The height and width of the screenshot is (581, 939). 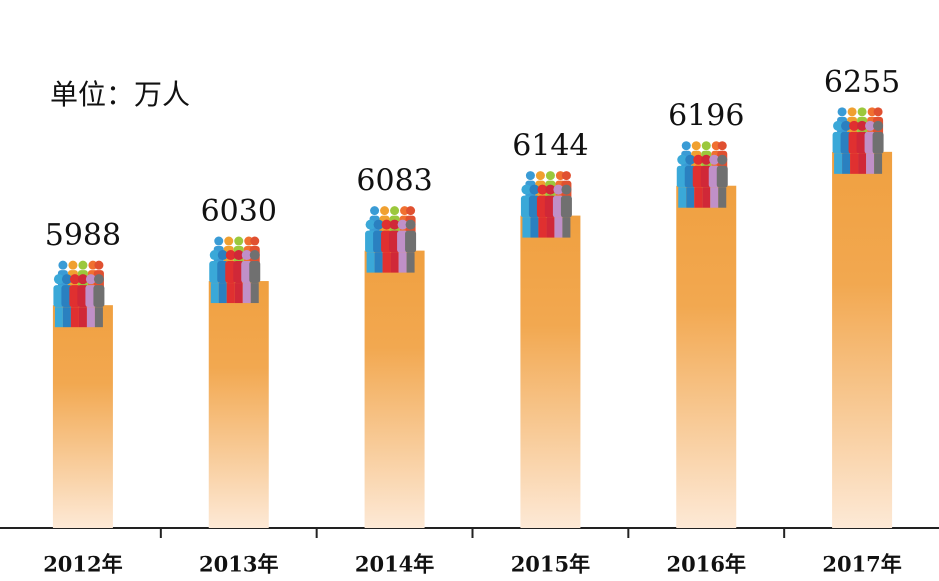 What do you see at coordinates (550, 564) in the screenshot?
I see `x-tick-label: 2015年` at bounding box center [550, 564].